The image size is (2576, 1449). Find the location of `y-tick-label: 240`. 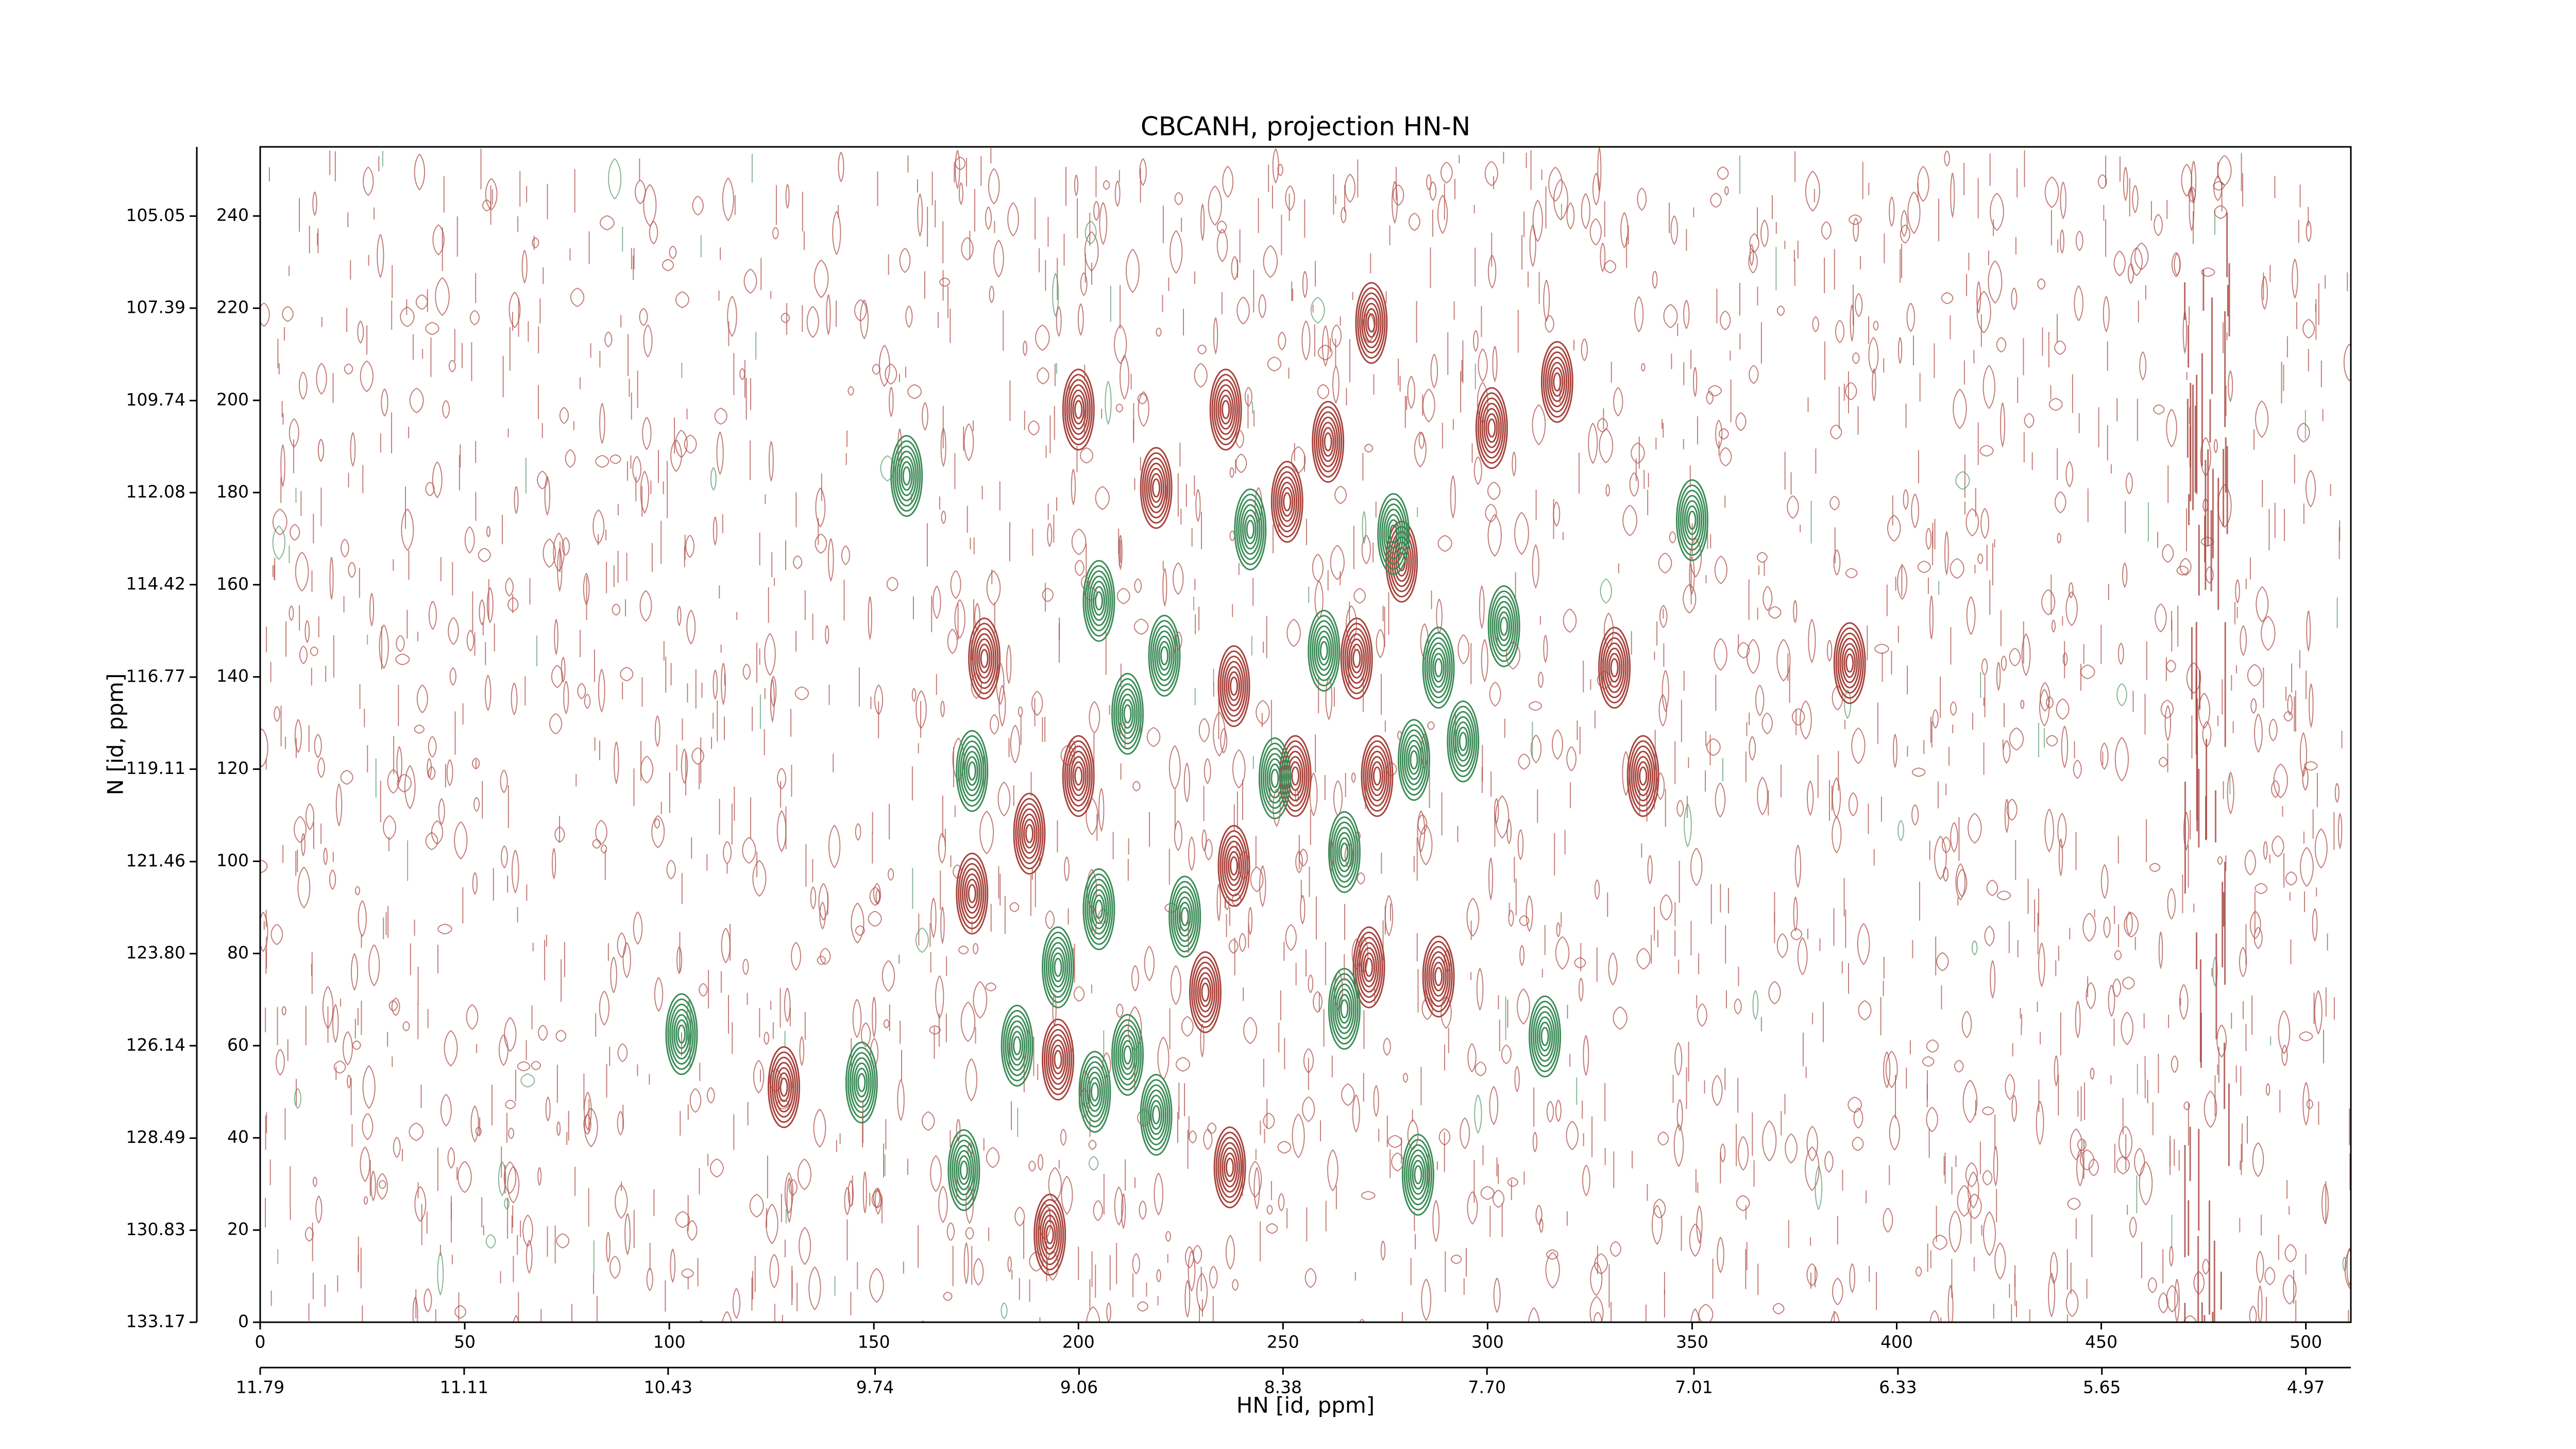

y-tick-label: 240 is located at coordinates (232, 215).